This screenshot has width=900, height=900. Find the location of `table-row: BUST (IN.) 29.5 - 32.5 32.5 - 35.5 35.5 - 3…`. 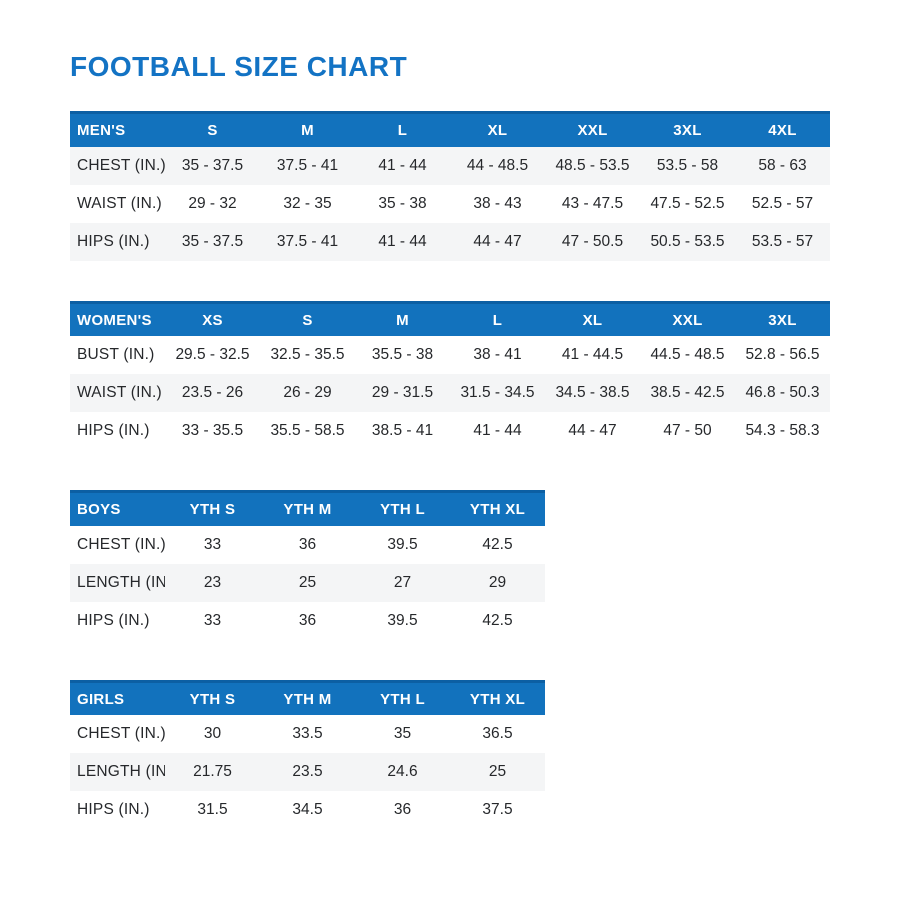

table-row: BUST (IN.) 29.5 - 32.5 32.5 - 35.5 35.5 - 3… is located at coordinates (450, 355).